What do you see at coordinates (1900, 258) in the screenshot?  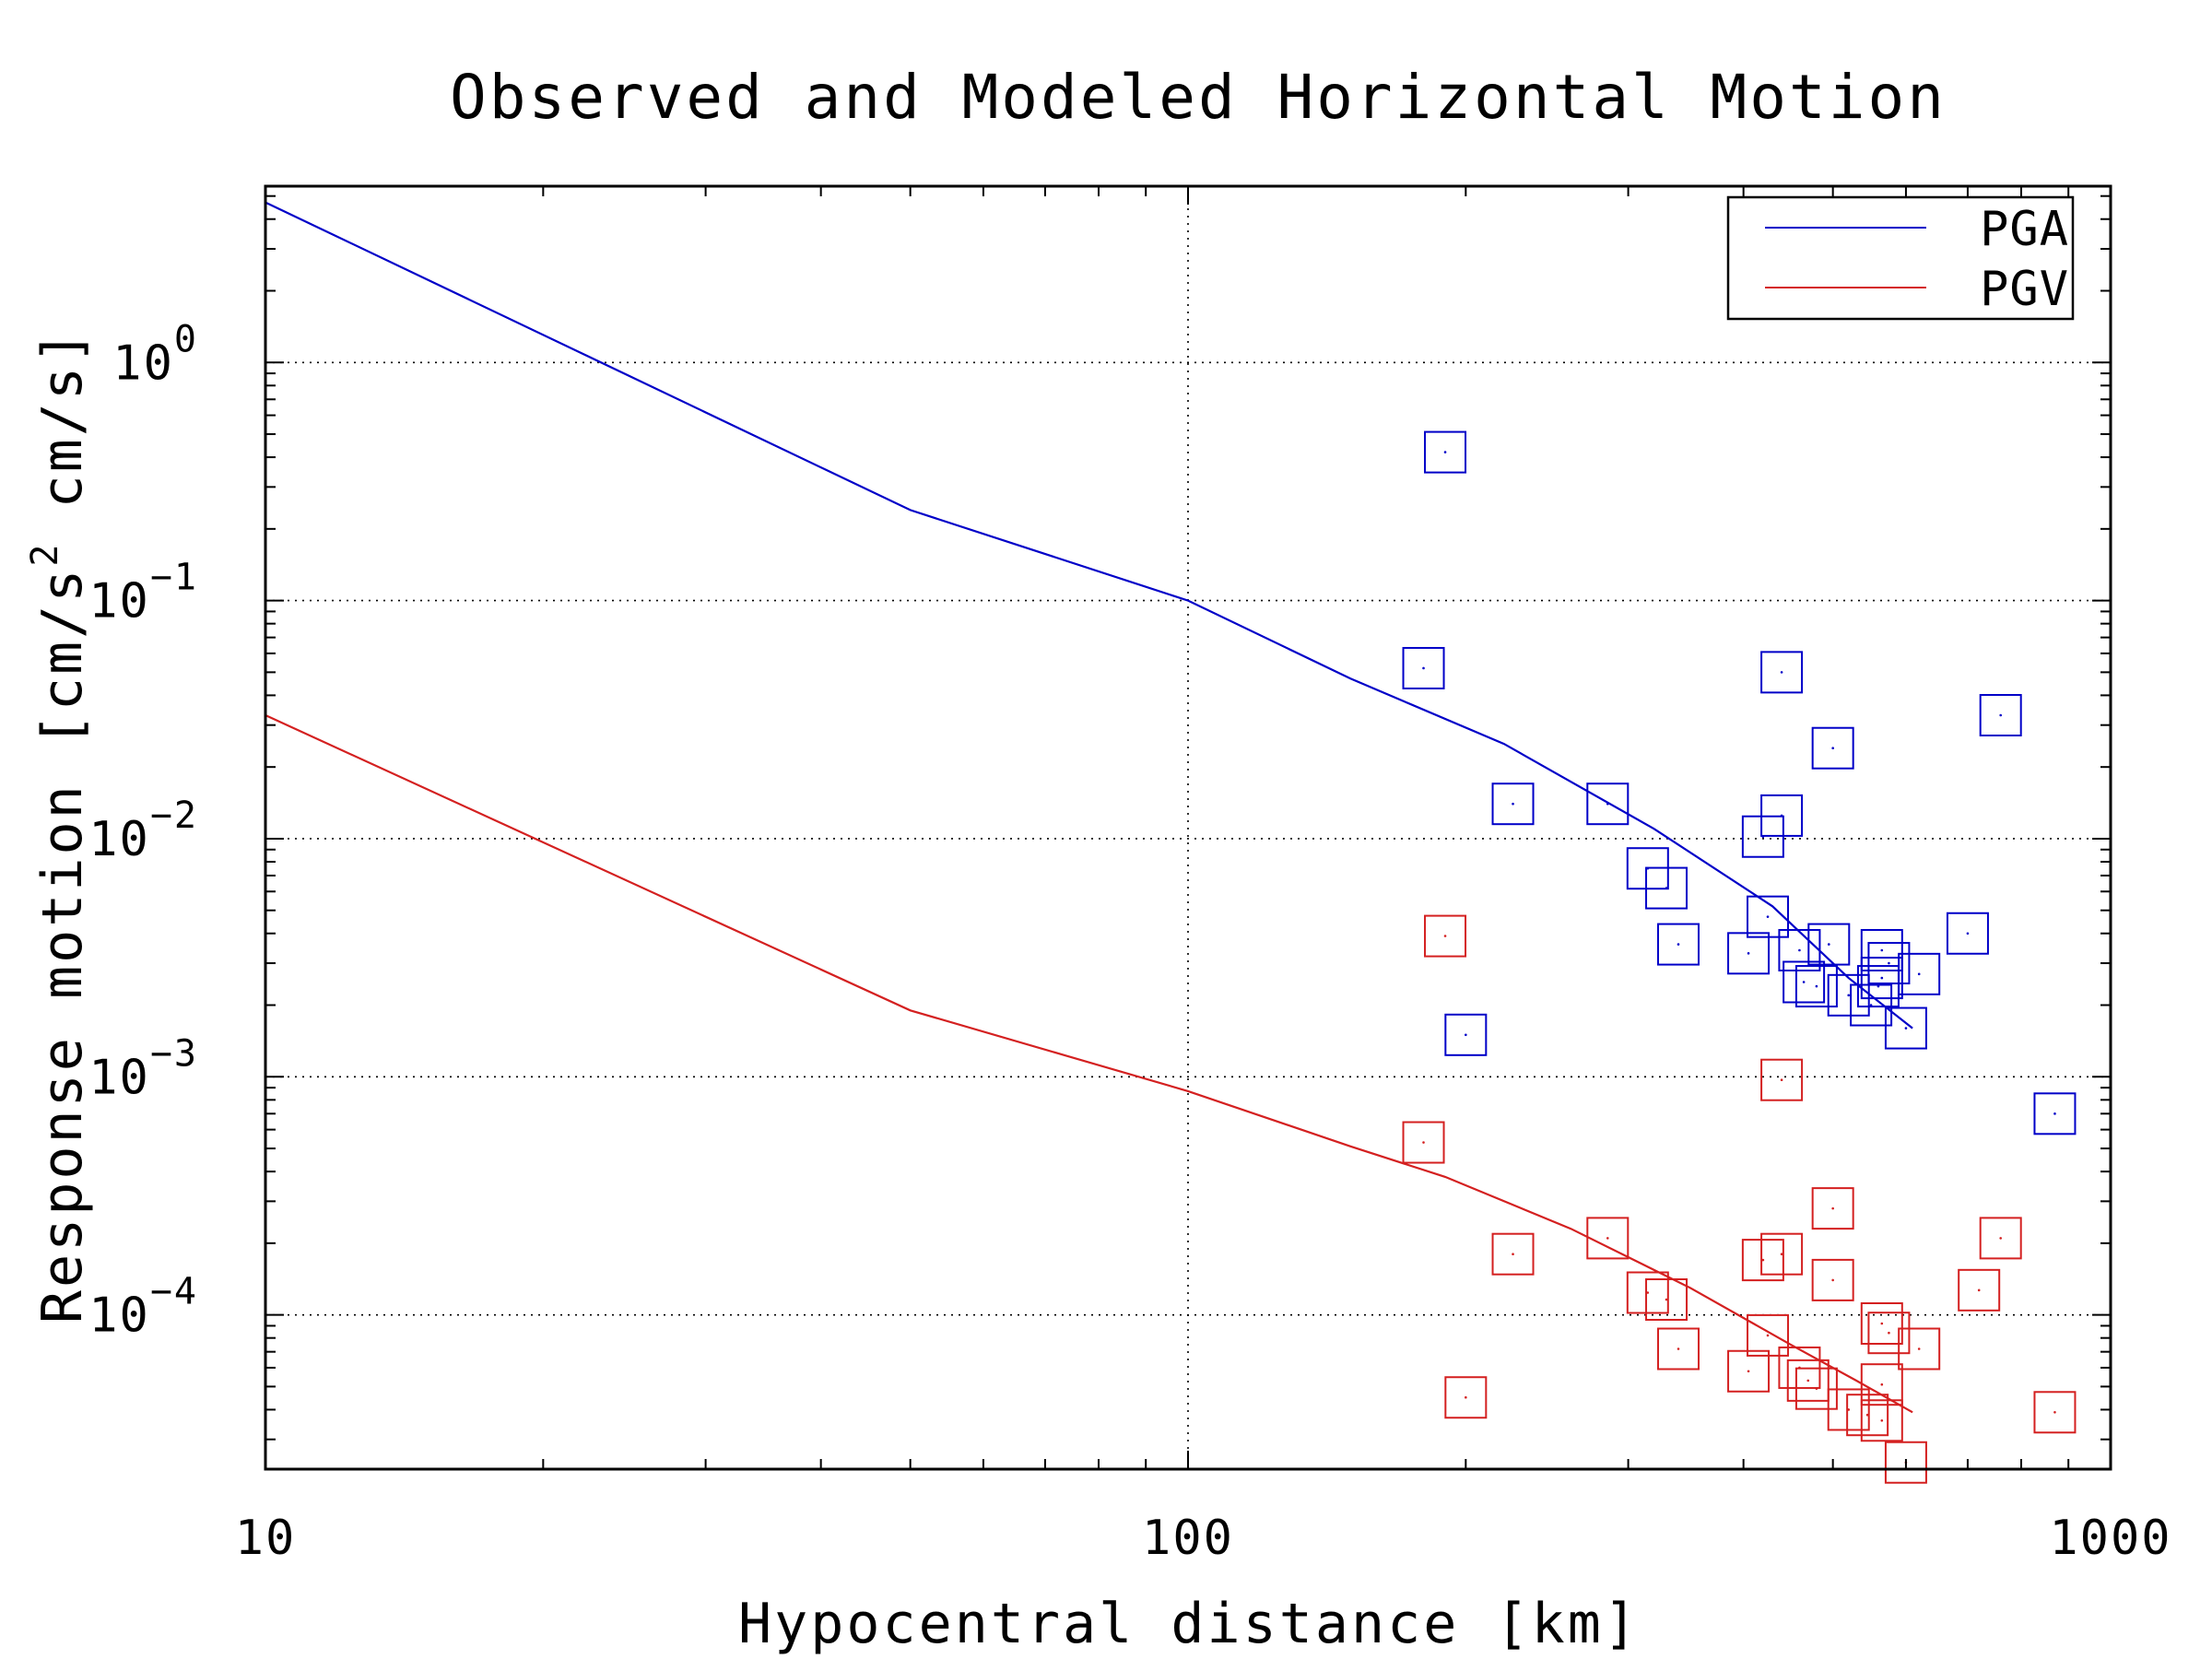 I see `legend-box` at bounding box center [1900, 258].